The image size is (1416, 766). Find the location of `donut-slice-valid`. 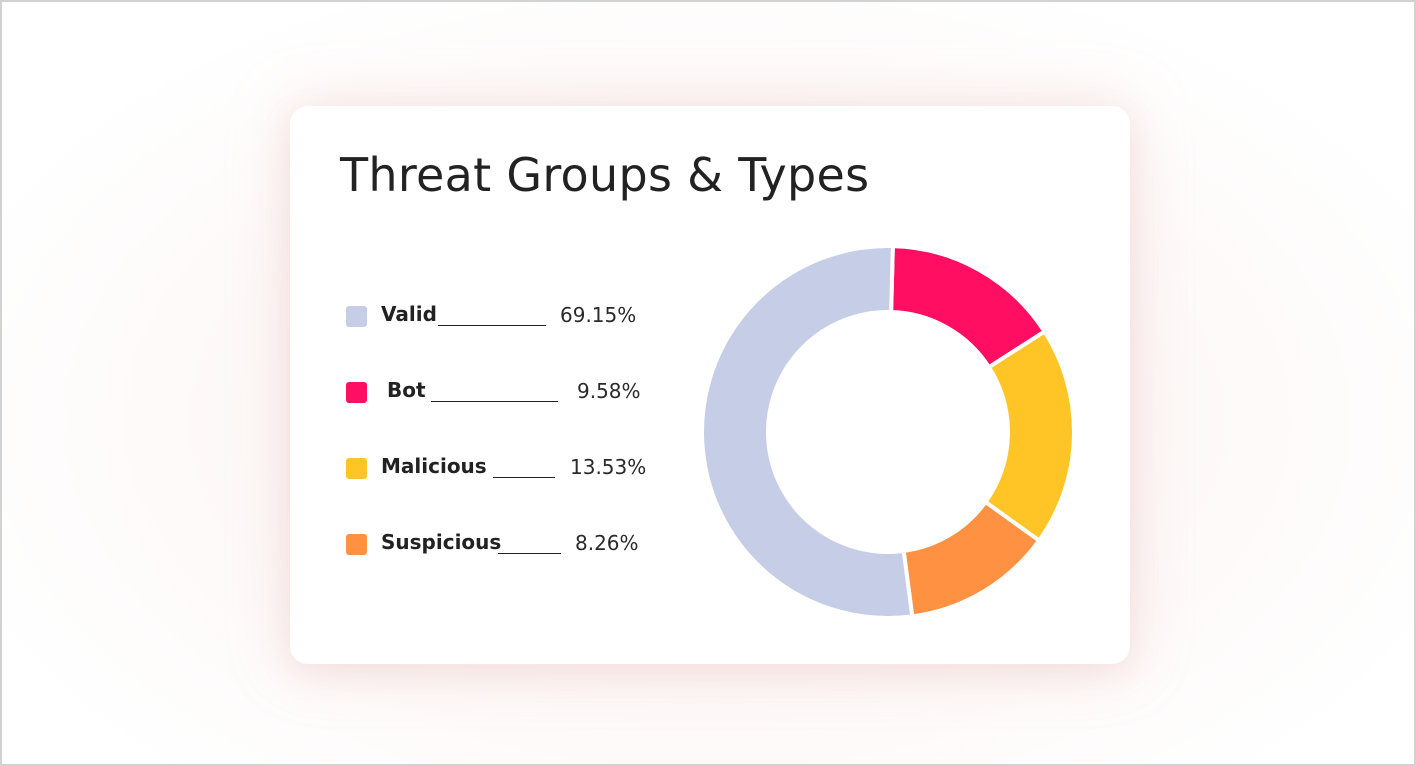

donut-slice-valid is located at coordinates (807, 432).